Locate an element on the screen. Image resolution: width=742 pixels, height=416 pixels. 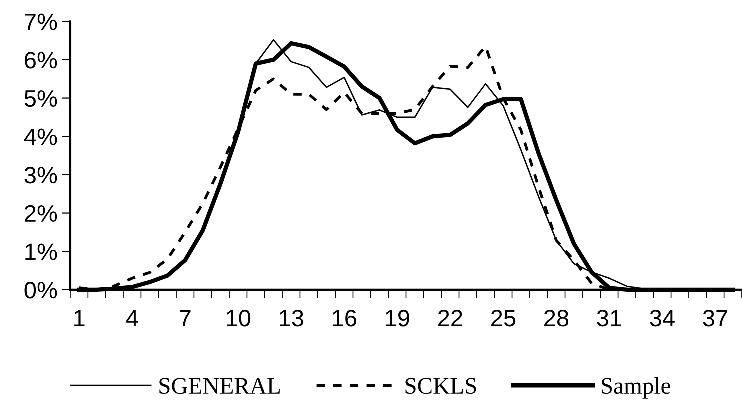
x-tick-label: 4 is located at coordinates (132, 318).